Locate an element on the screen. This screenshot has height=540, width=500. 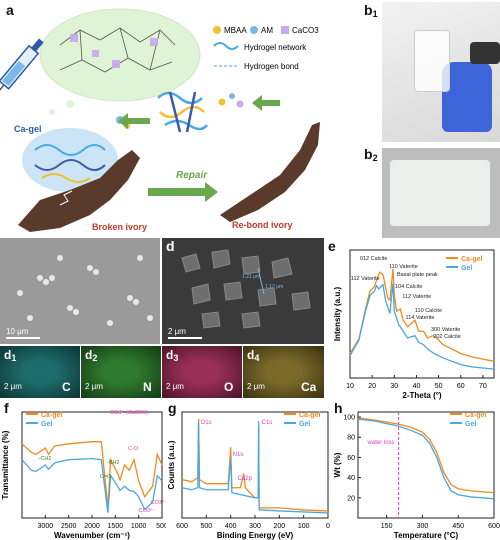
annotation: C1s is located at coordinates (267, 423).